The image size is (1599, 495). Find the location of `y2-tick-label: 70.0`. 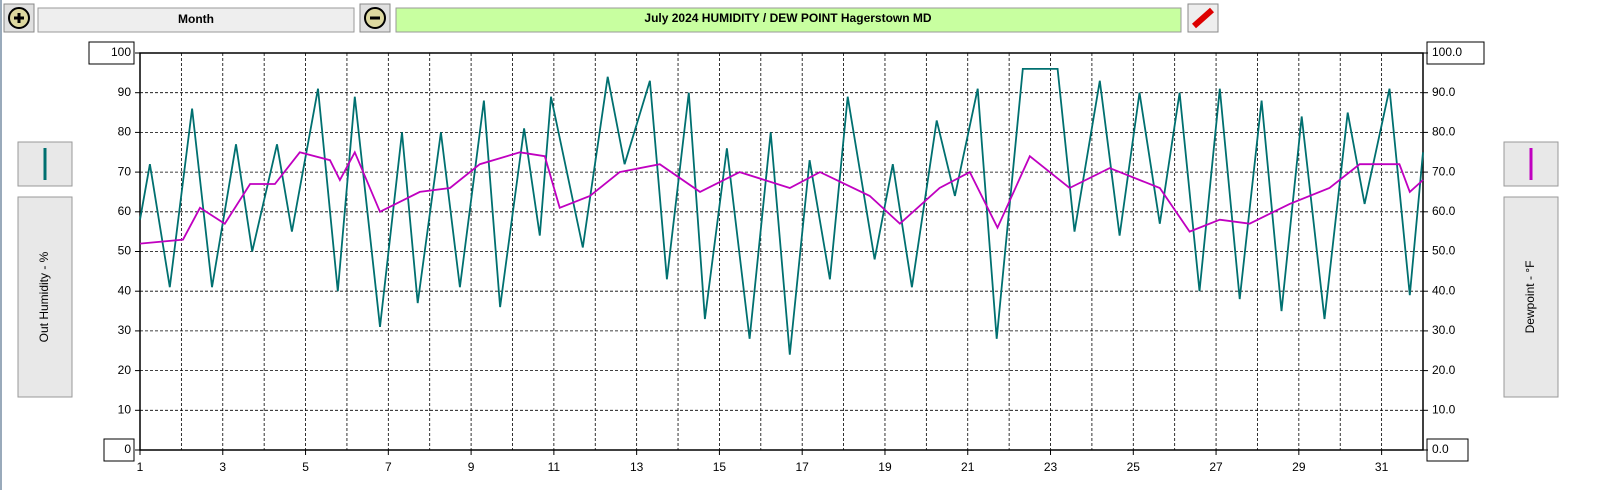

y2-tick-label: 70.0 is located at coordinates (1444, 171).